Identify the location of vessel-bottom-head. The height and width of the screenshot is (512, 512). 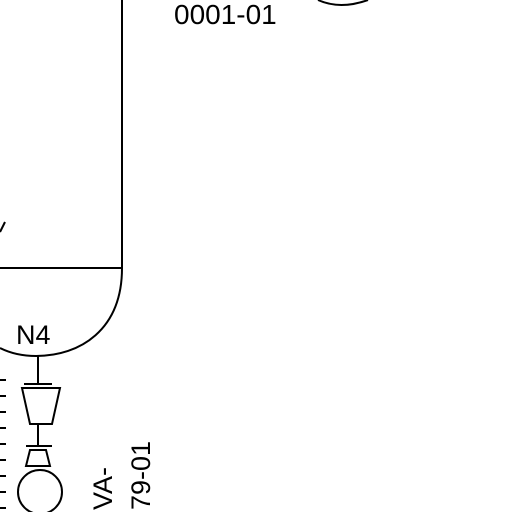
(61, 312).